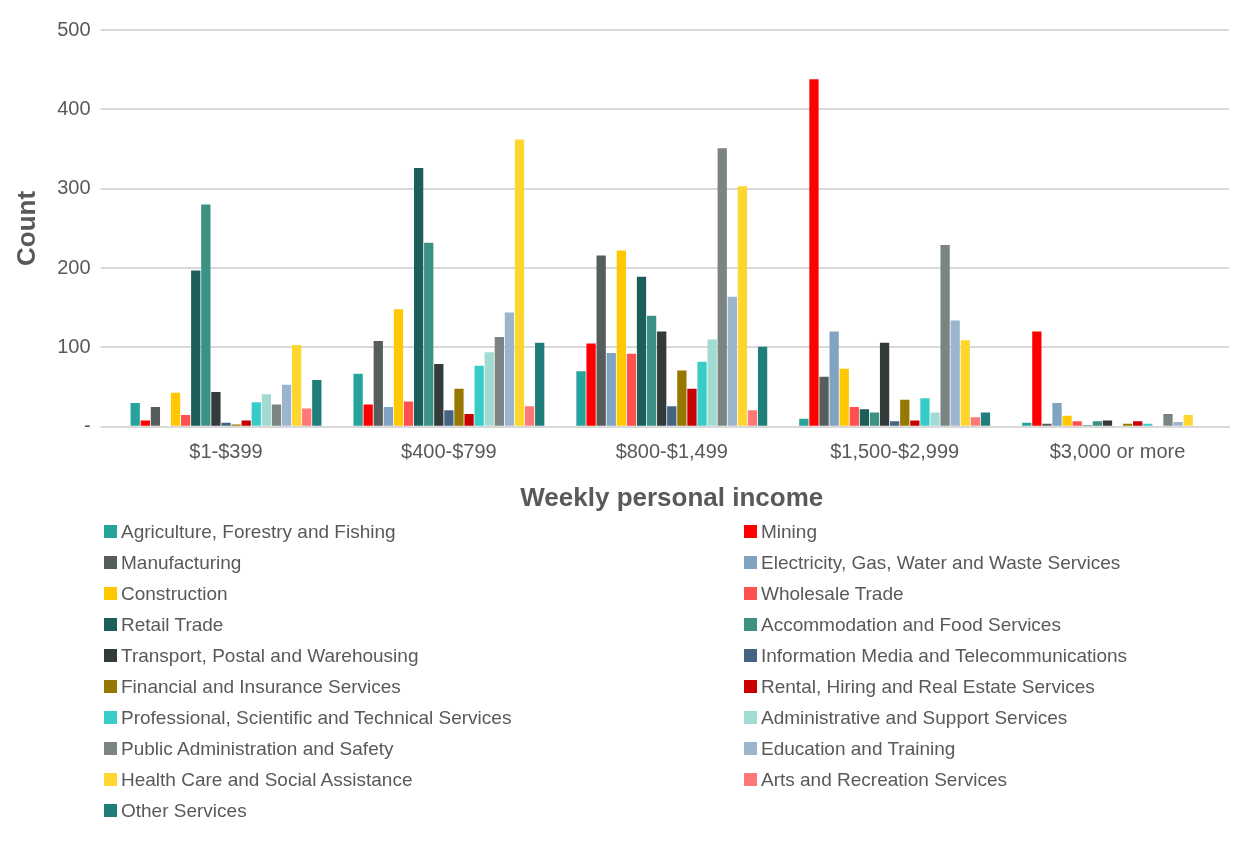 This screenshot has height=865, width=1247. I want to click on y-tick-label: -, so click(87, 425).